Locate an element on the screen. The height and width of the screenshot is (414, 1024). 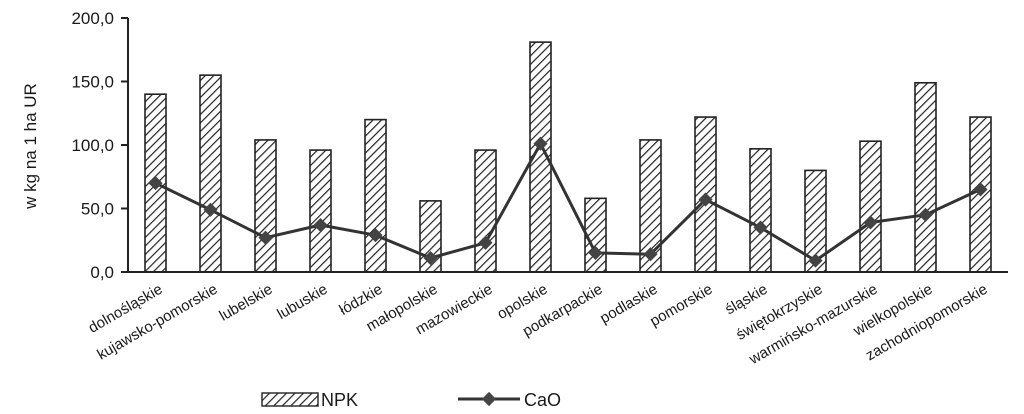
x-category-label: lubelskie is located at coordinates (245, 303).